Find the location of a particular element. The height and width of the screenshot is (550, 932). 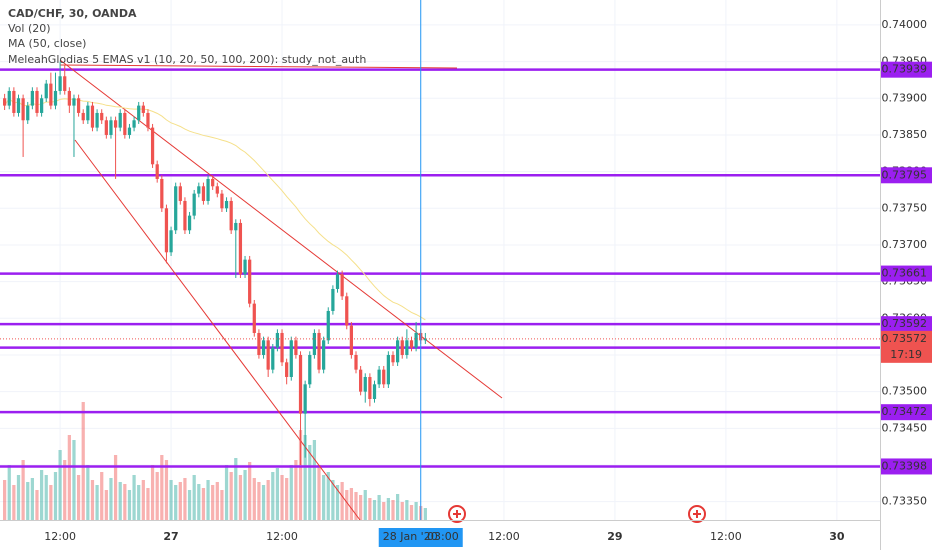

y-tick-label: 0.74000 is located at coordinates (905, 24).